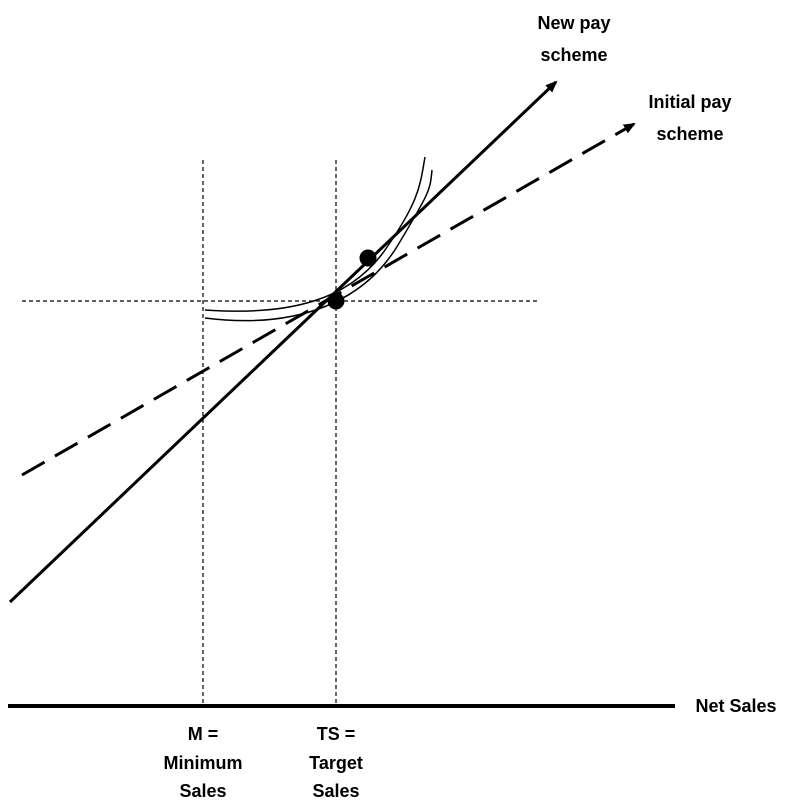  What do you see at coordinates (202, 791) in the screenshot?
I see `minimum-sales-label-line3: Sales` at bounding box center [202, 791].